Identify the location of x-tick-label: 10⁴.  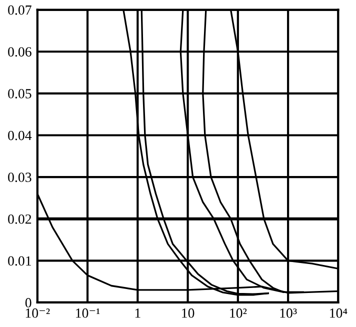
(339, 313).